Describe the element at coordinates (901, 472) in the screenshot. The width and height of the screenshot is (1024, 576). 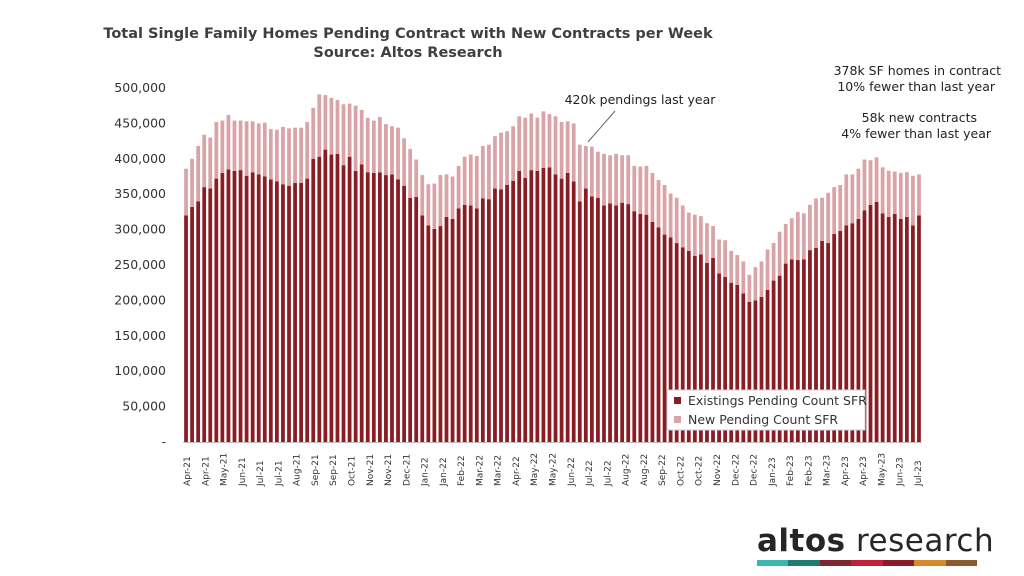
I see `x-tick-label: Jun-23` at that location.